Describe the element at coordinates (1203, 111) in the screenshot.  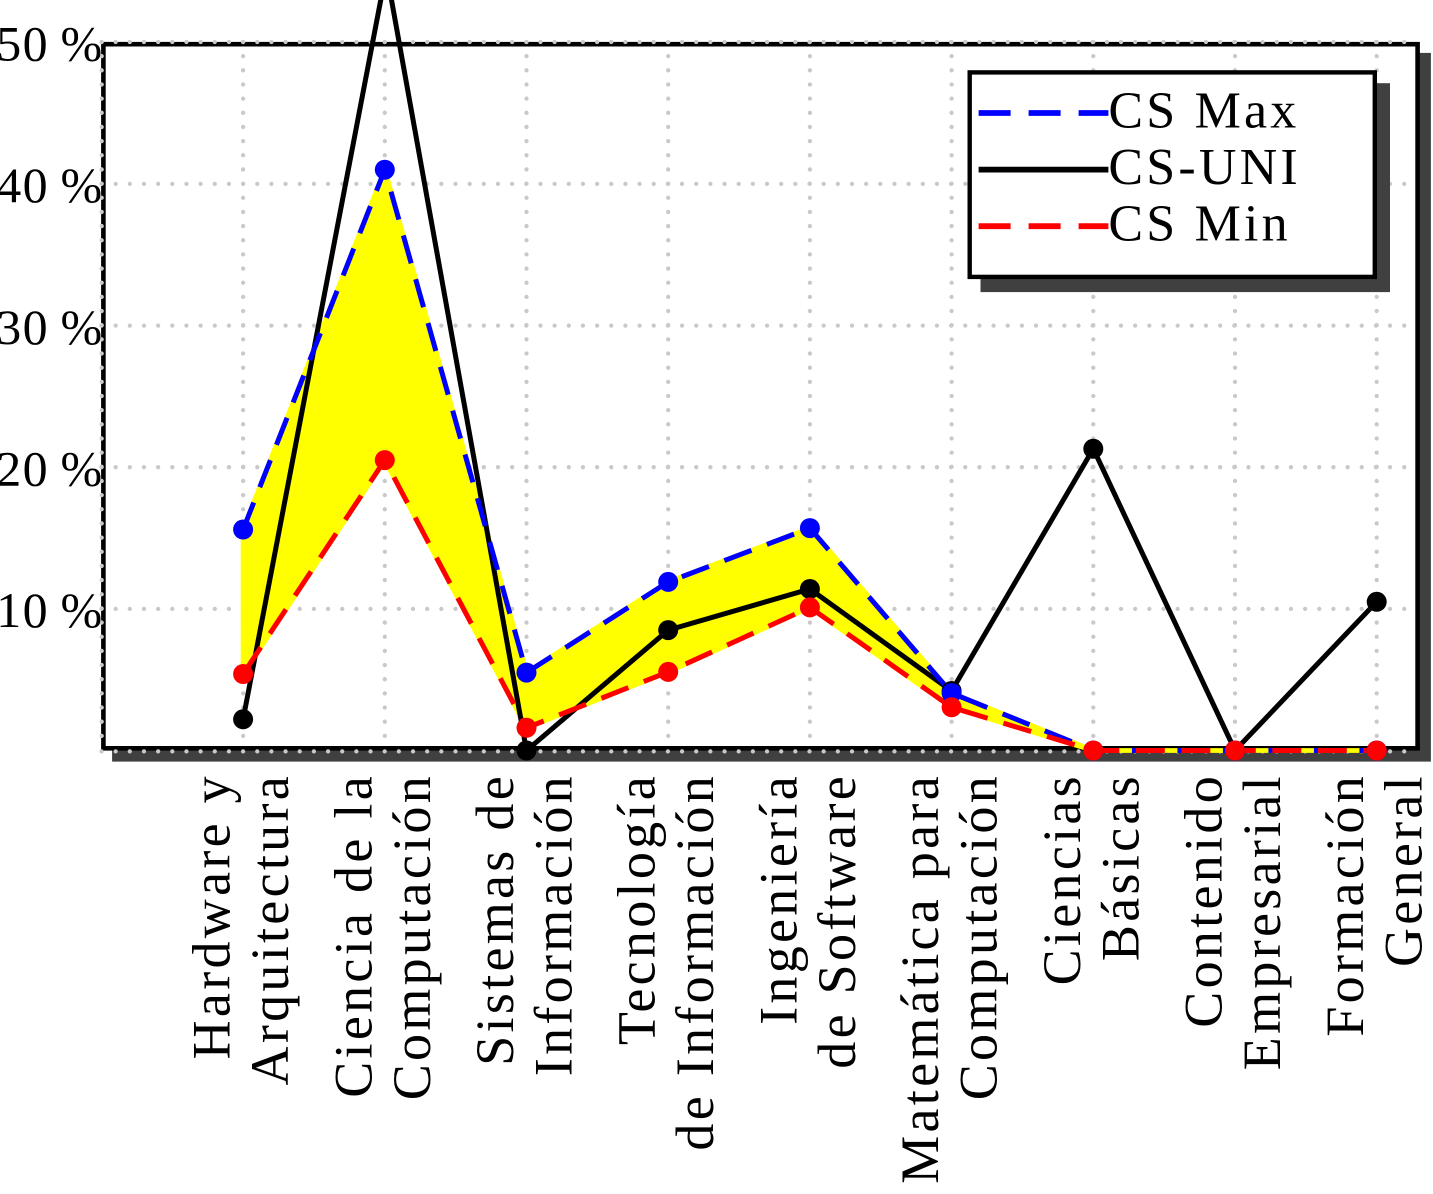
I see `svg-text: CS Max` at that location.